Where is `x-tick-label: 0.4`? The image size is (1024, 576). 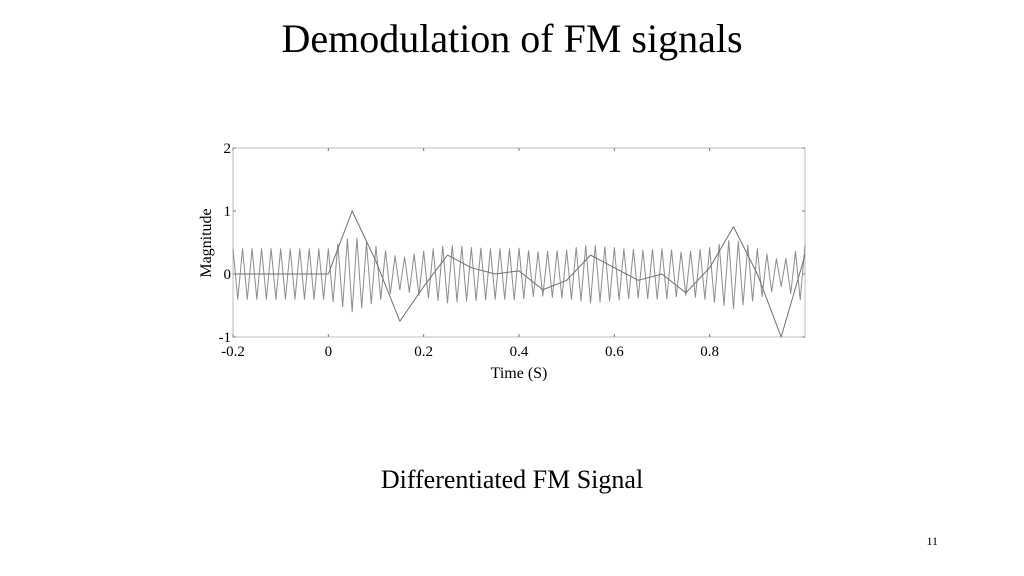
x-tick-label: 0.4 is located at coordinates (519, 352).